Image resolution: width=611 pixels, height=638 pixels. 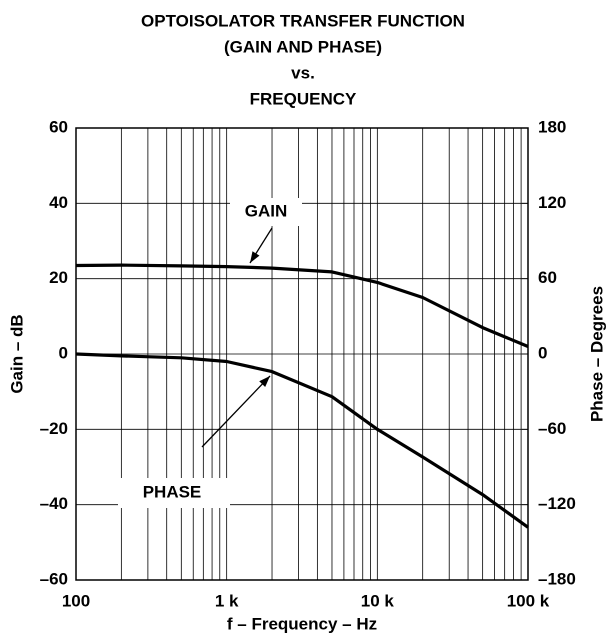 I want to click on series-label: PHASE, so click(x=172, y=491).